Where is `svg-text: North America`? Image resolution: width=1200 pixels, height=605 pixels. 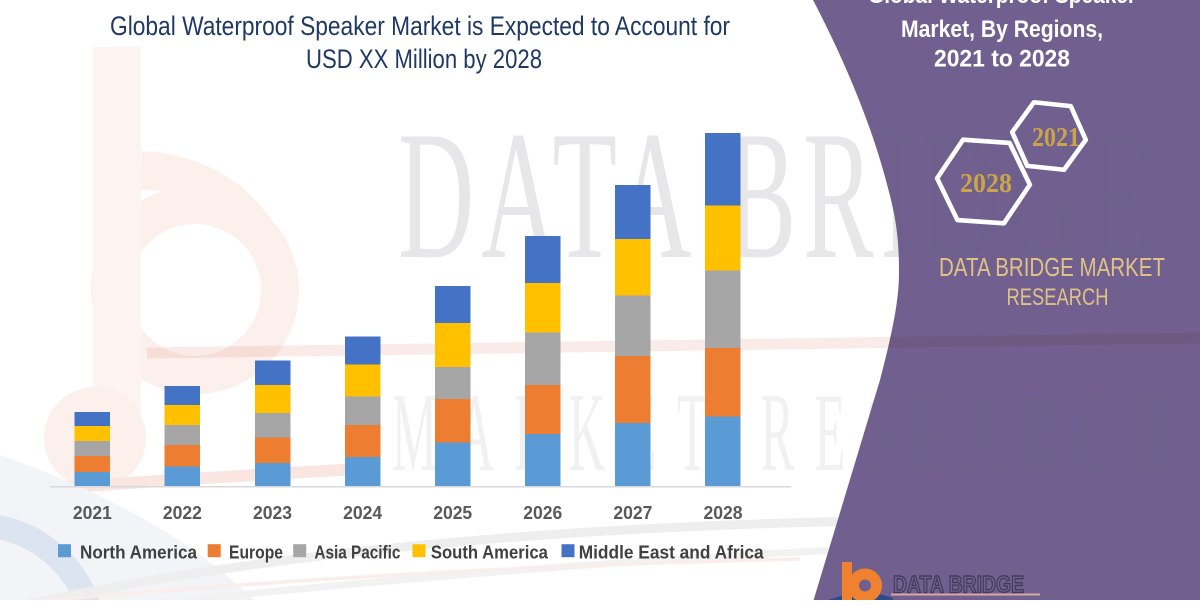
svg-text: North America is located at coordinates (139, 552).